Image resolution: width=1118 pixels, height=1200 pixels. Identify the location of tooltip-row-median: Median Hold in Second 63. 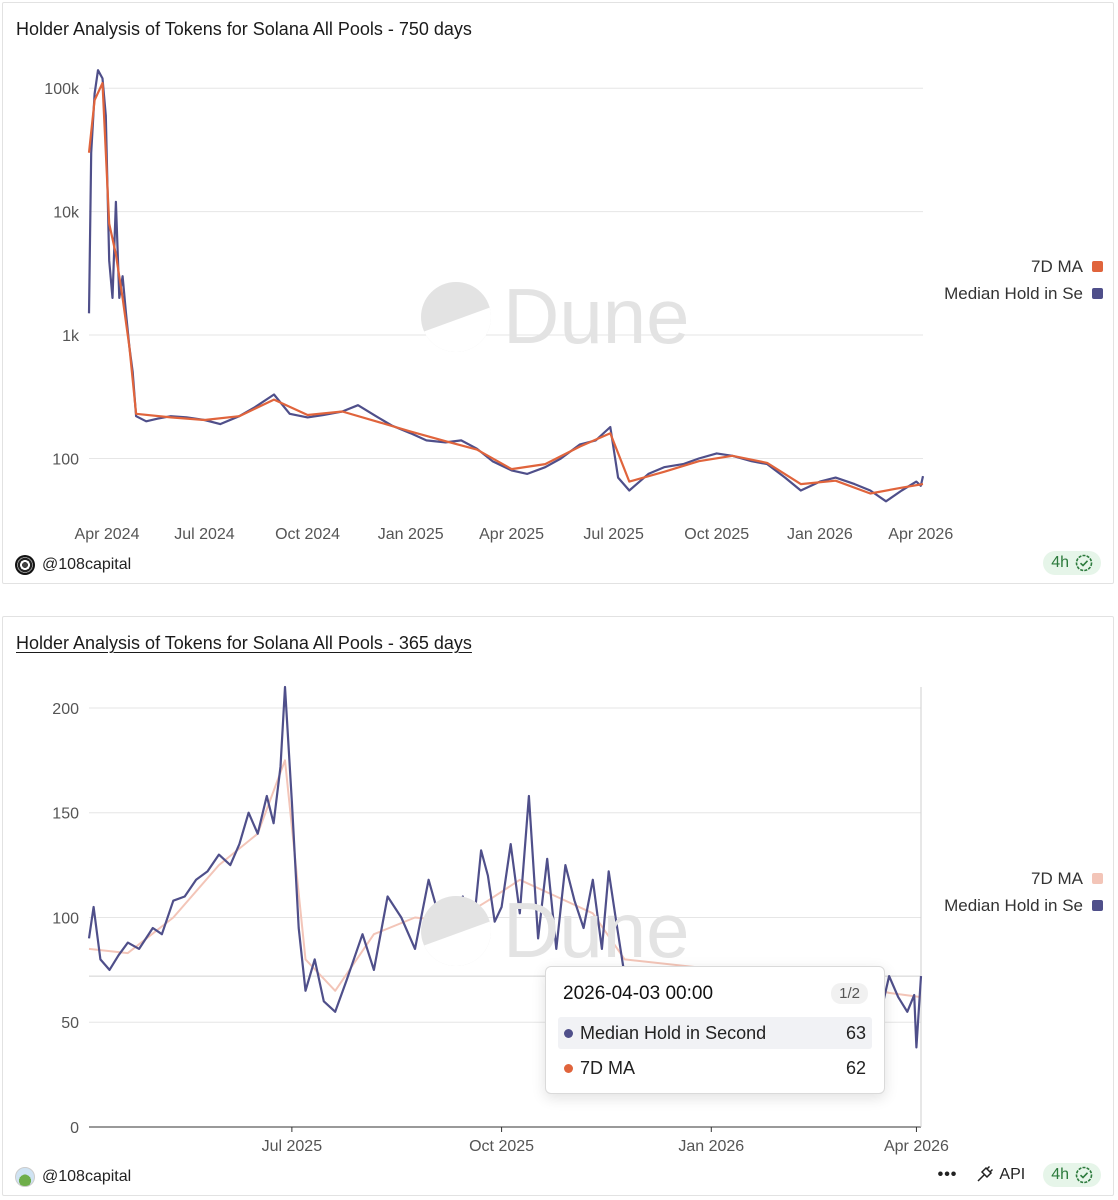
(715, 1033).